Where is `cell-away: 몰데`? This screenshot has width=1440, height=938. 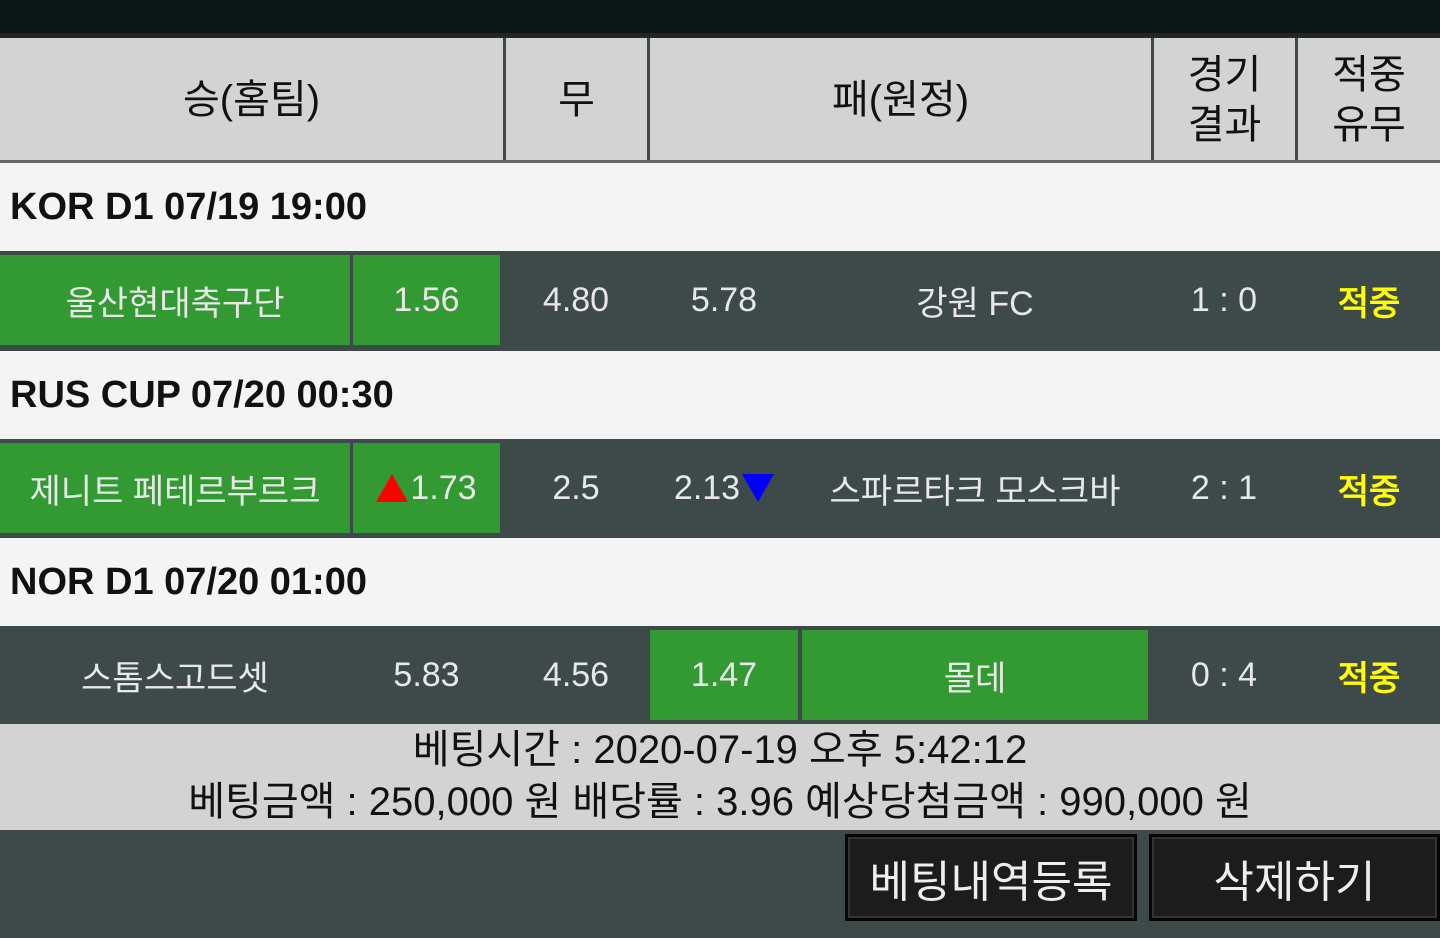 cell-away: 몰데 is located at coordinates (975, 675).